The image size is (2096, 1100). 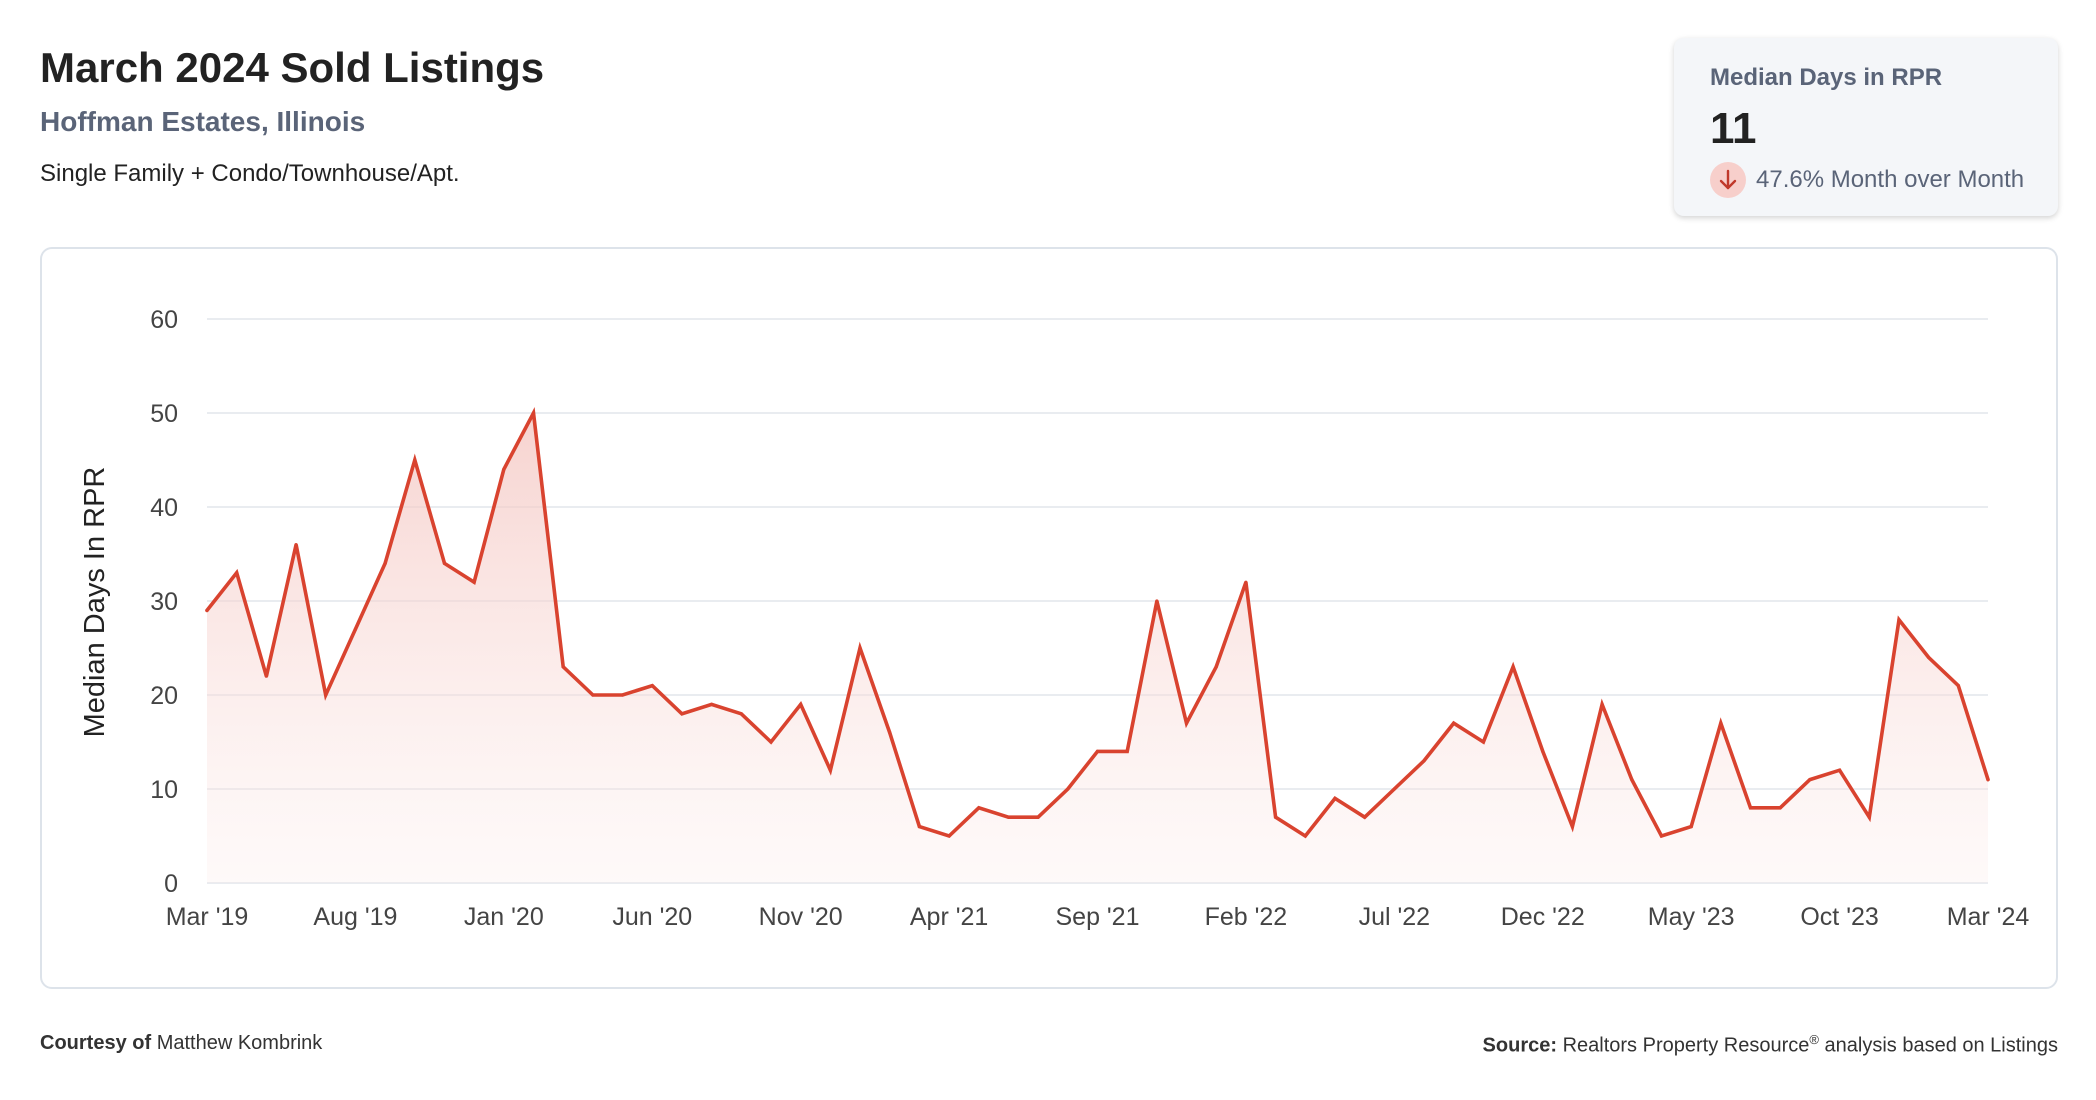 What do you see at coordinates (1691, 917) in the screenshot?
I see `x-tick-label: May '23` at bounding box center [1691, 917].